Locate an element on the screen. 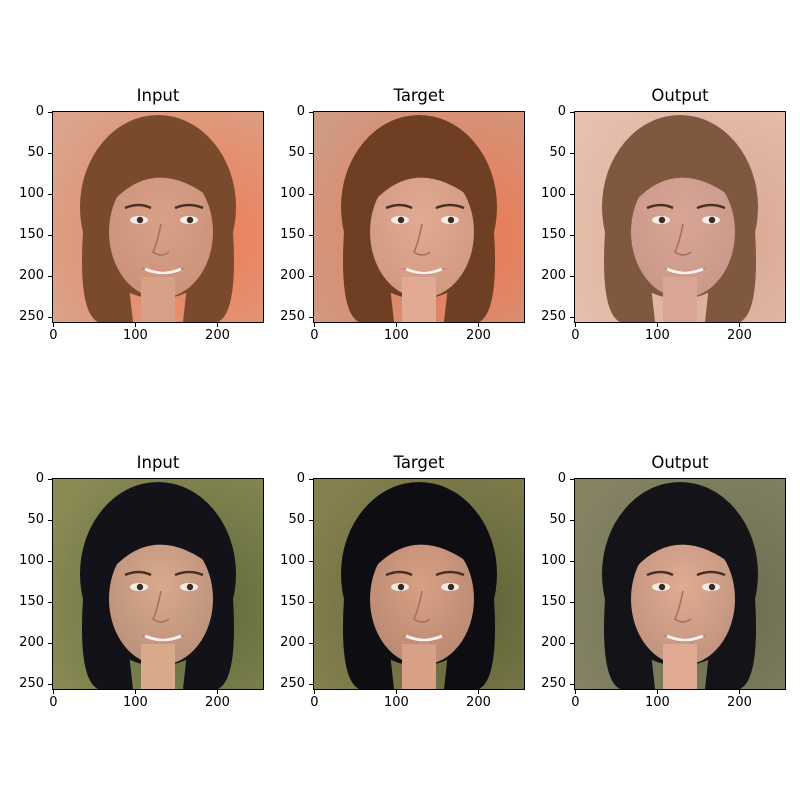  image-axes-target-photo is located at coordinates (419, 217).